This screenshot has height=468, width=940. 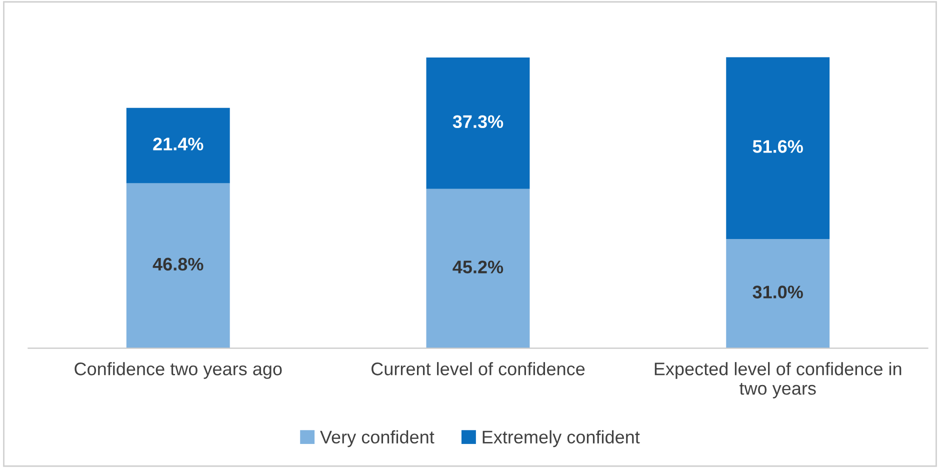 I want to click on x-tick-label: Expected level of confidence in two years, so click(x=778, y=380).